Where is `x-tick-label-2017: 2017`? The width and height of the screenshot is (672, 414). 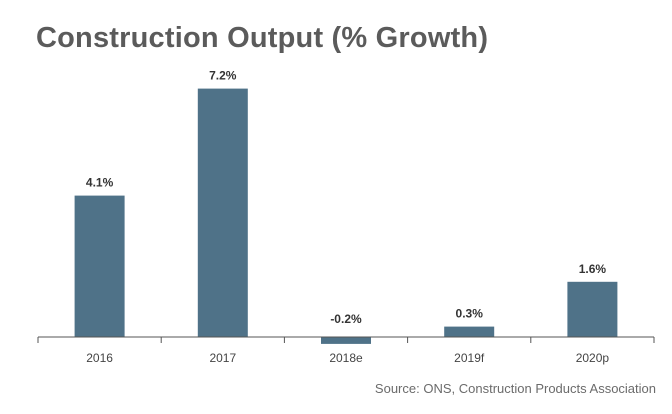 x-tick-label-2017: 2017 is located at coordinates (222, 358).